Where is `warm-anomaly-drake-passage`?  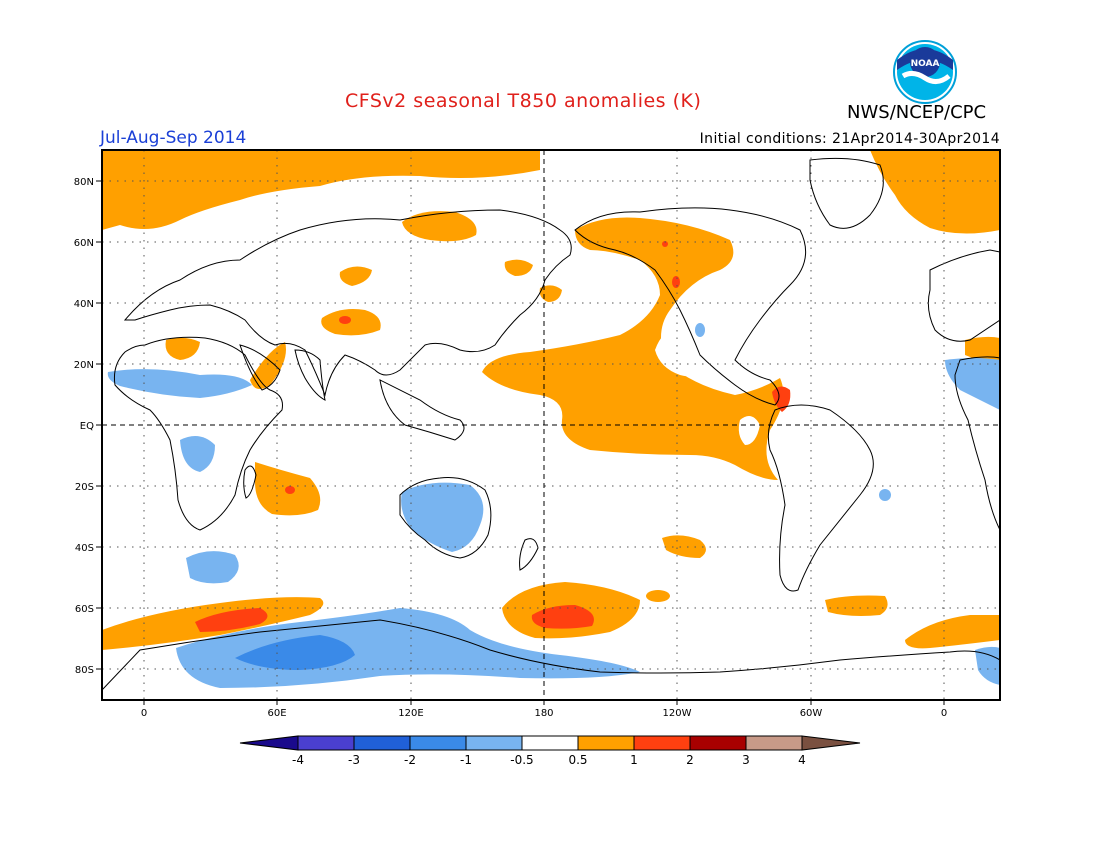 warm-anomaly-drake-passage is located at coordinates (856, 605).